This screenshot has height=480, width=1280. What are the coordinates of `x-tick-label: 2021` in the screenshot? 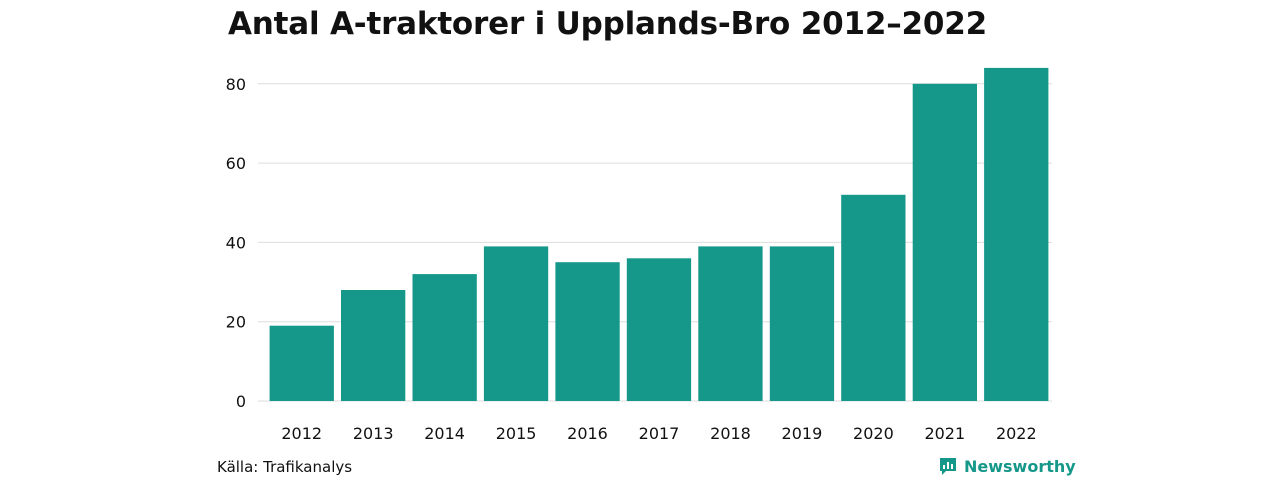 It's located at (944, 433).